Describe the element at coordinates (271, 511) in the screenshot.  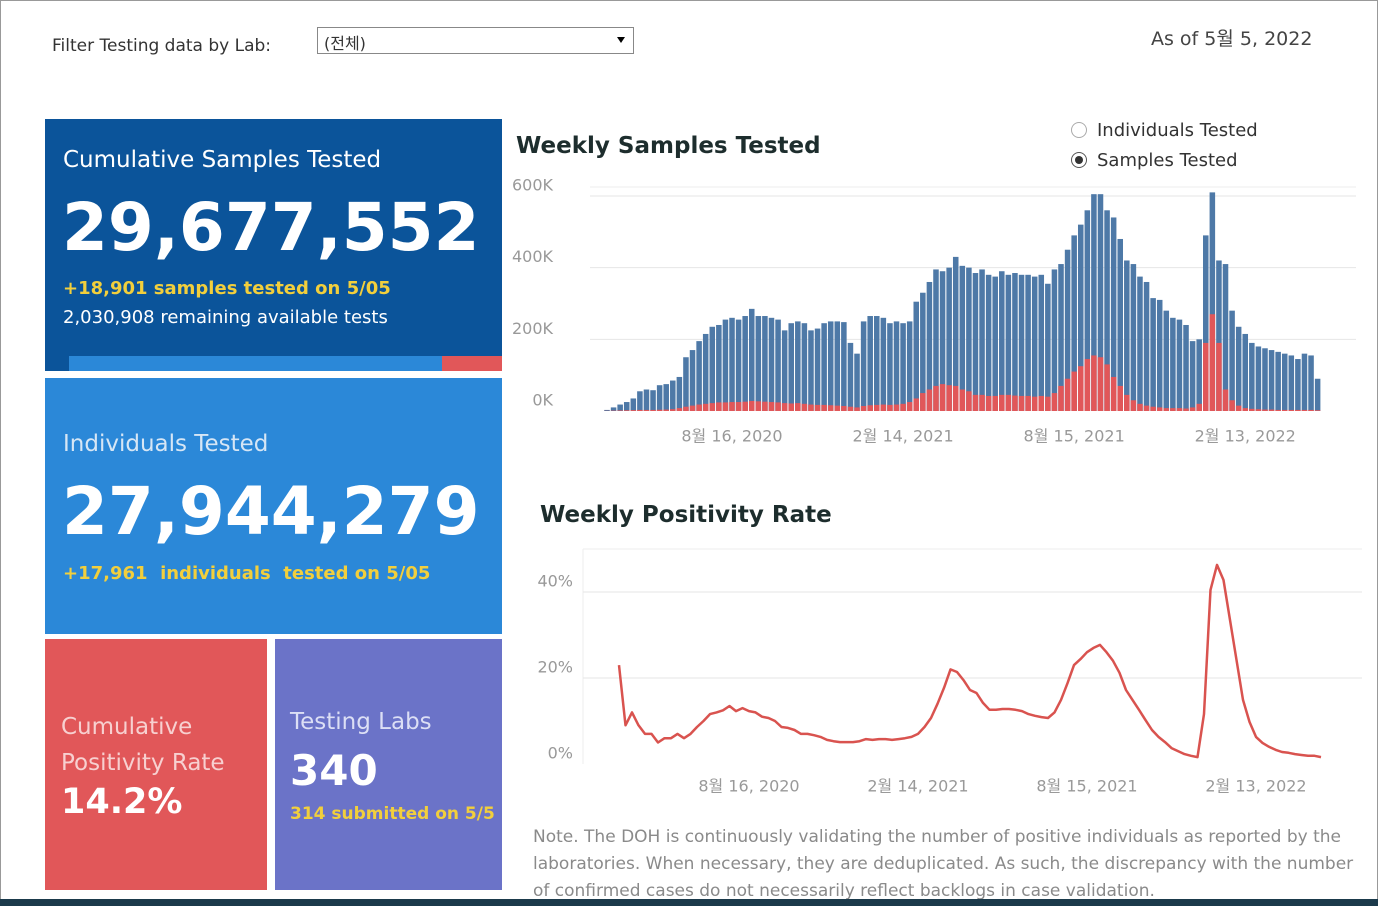
I see `card-value: 27,944,279` at that location.